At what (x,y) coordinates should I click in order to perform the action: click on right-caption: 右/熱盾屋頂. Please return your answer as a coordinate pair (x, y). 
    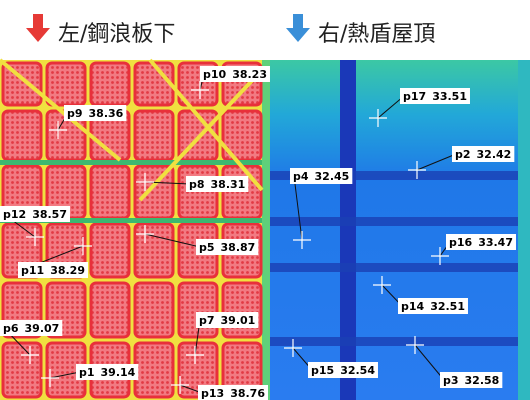
    Looking at the image, I should click on (376, 34).